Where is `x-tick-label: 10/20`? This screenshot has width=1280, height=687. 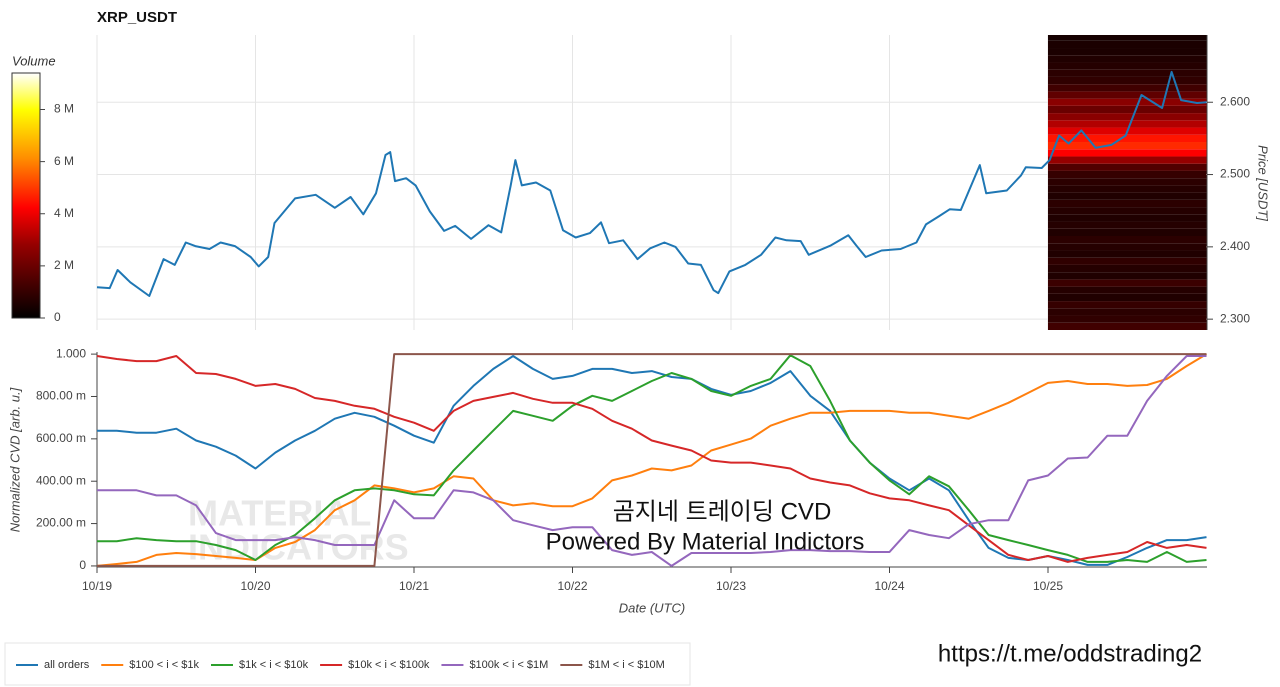 x-tick-label: 10/20 is located at coordinates (255, 586).